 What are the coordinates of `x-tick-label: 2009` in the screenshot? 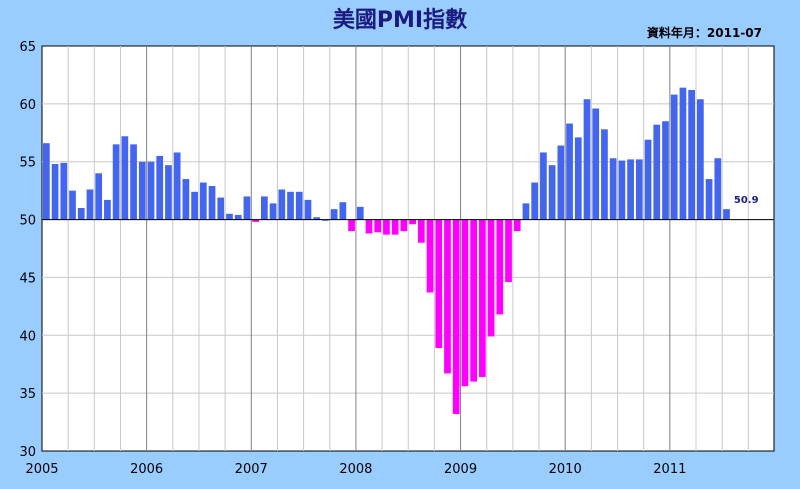 It's located at (460, 469).